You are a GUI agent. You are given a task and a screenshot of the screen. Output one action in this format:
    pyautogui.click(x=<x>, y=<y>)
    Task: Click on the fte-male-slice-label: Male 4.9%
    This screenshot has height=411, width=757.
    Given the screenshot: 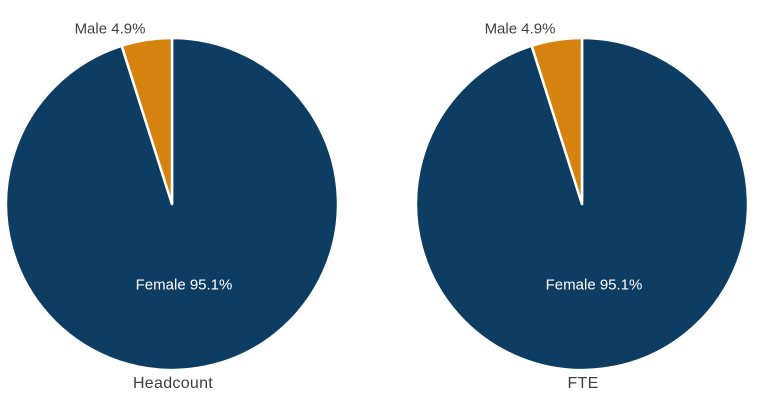 What is the action you would take?
    pyautogui.click(x=520, y=29)
    